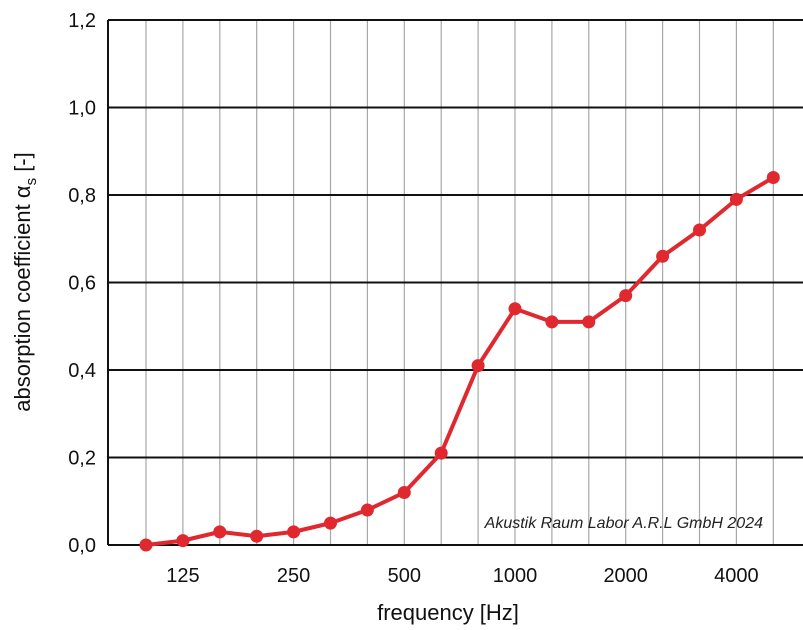  What do you see at coordinates (82, 371) in the screenshot?
I see `y-tick-label: 0,4` at bounding box center [82, 371].